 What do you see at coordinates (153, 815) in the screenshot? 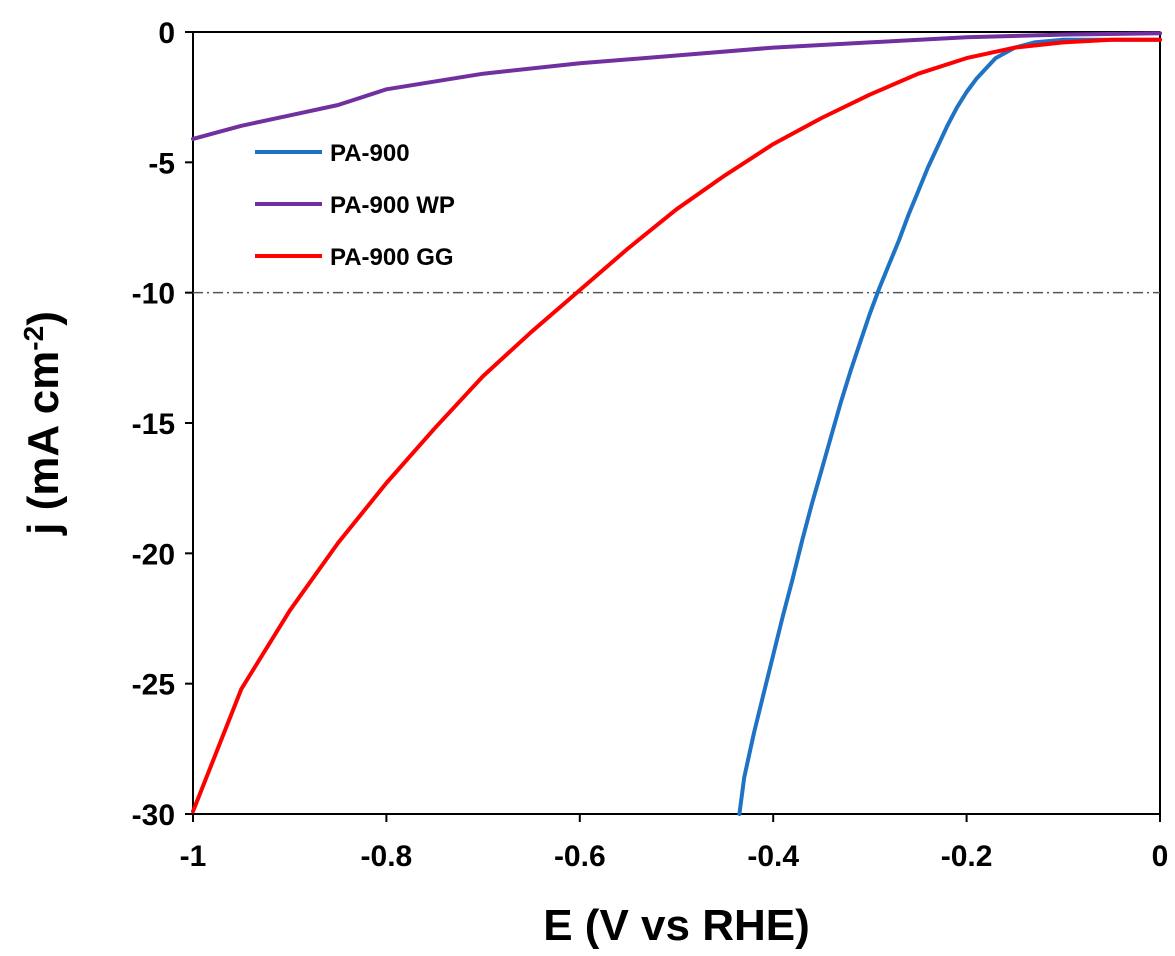
I see `y-tick-label: -30` at bounding box center [153, 815].